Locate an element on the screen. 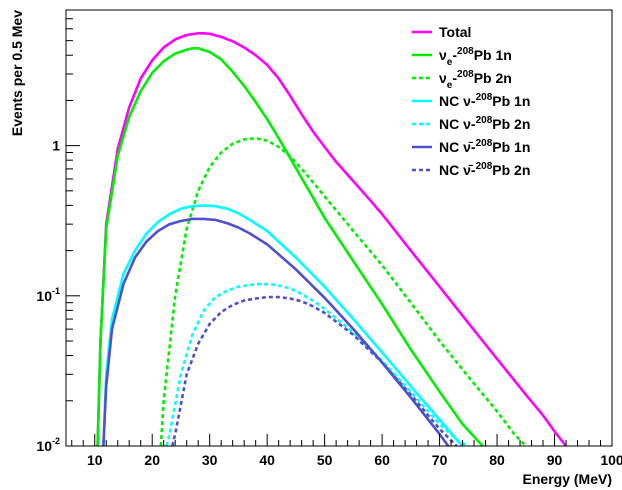 This screenshot has width=622, height=490. x-tick-label: 100 is located at coordinates (611, 460).